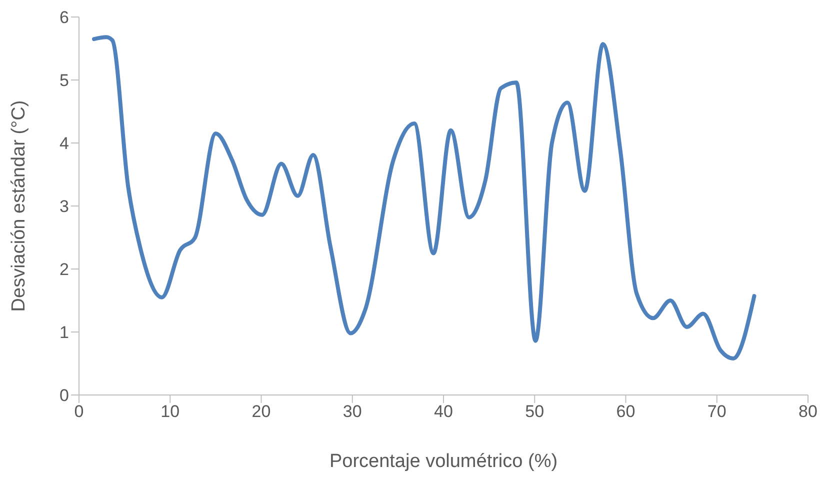  I want to click on x-tick-label: 40, so click(443, 412).